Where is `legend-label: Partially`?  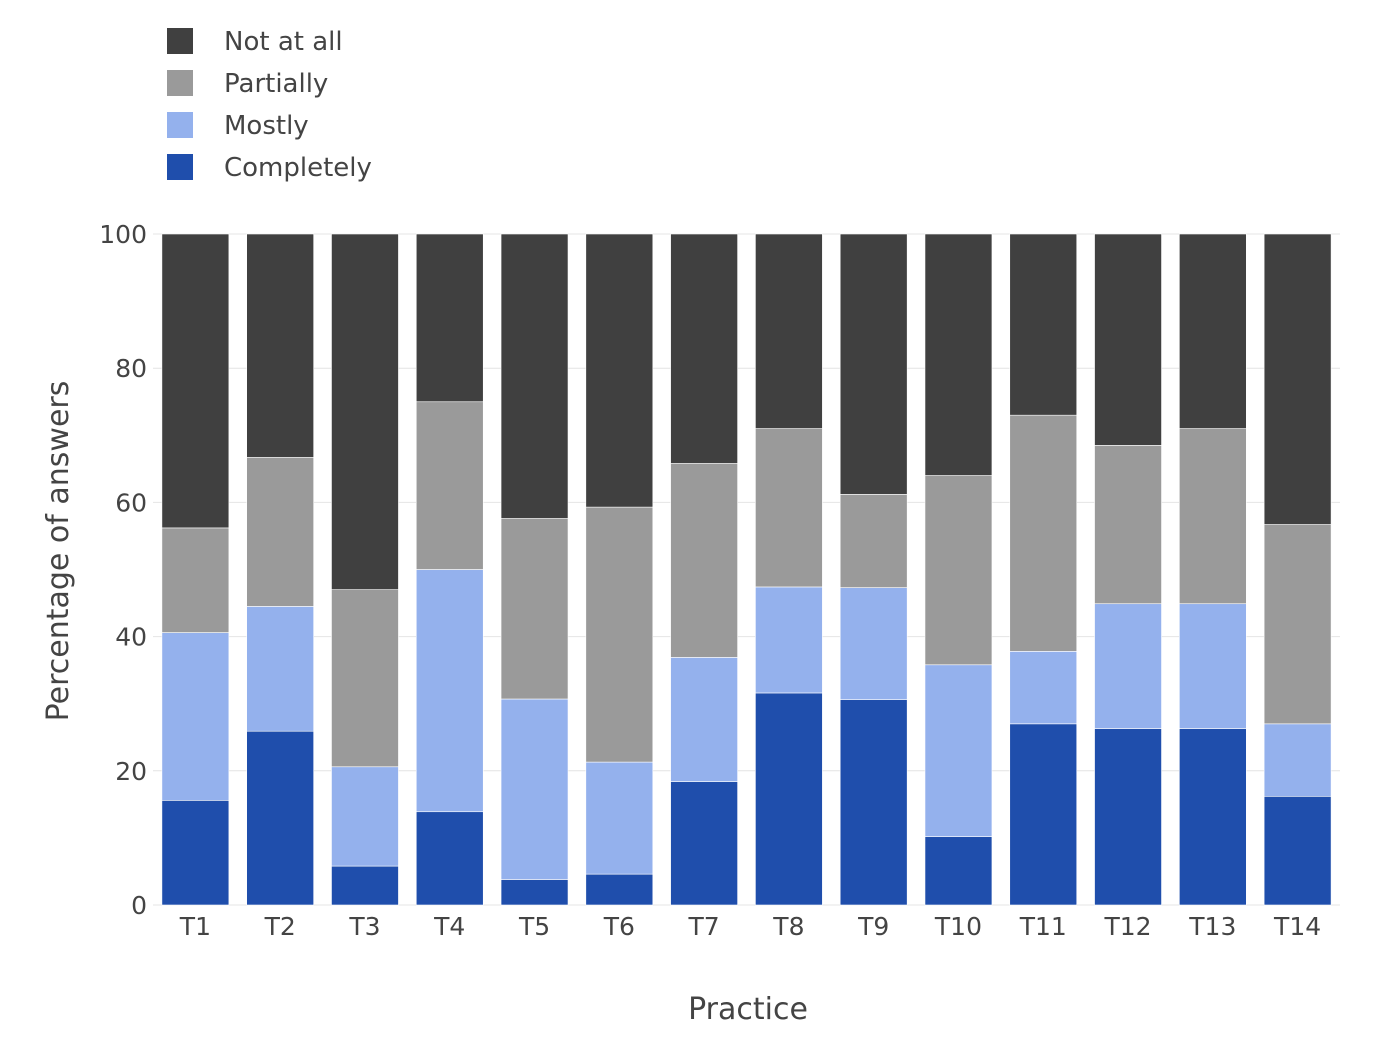 legend-label: Partially is located at coordinates (276, 84).